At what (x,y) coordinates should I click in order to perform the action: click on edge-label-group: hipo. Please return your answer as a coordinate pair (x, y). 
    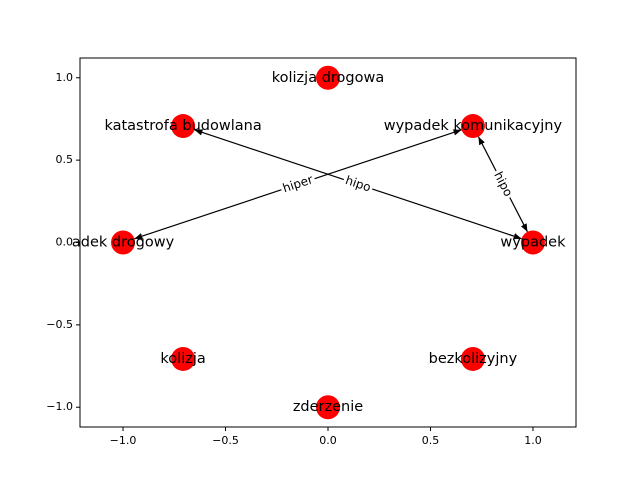
    Looking at the image, I should click on (358, 184).